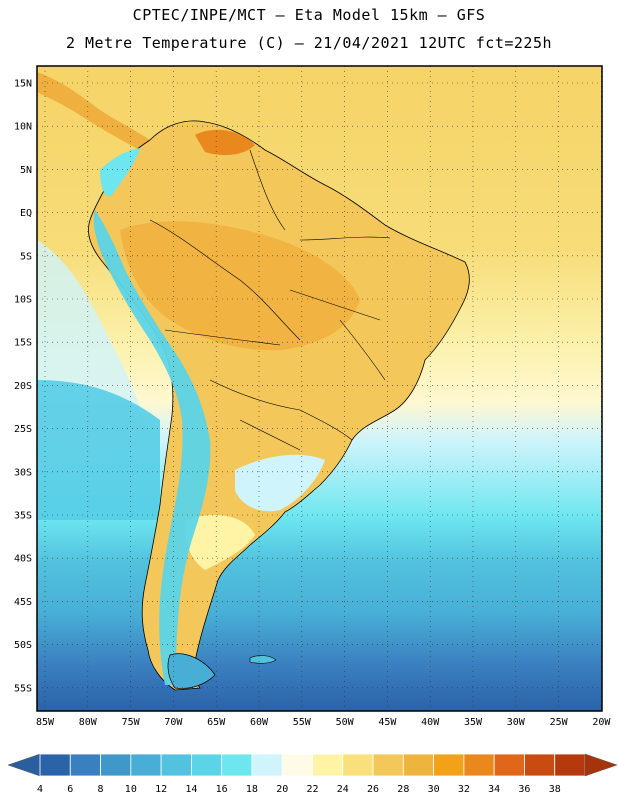  What do you see at coordinates (23, 559) in the screenshot?
I see `lat-label: 40S` at bounding box center [23, 559].